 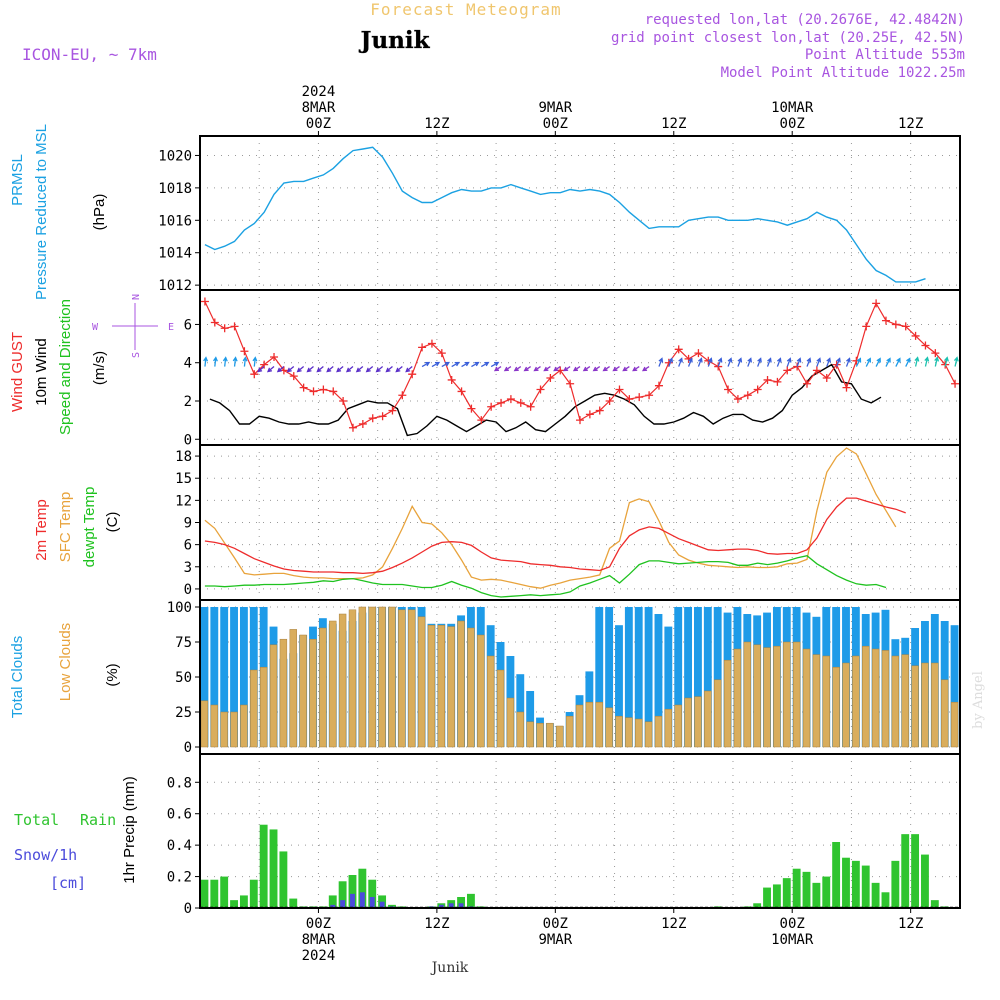 What do you see at coordinates (805, 20) in the screenshot?
I see `requested-coords: requested lon,lat (20.2676E, 42.4842N)` at bounding box center [805, 20].